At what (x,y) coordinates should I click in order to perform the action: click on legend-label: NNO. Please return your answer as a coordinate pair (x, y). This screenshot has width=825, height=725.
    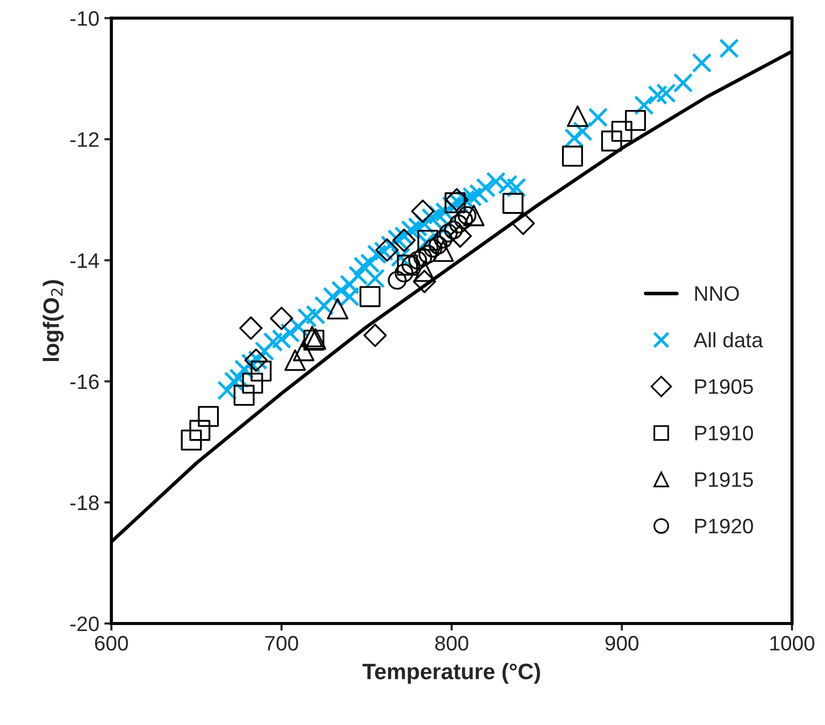
    Looking at the image, I should click on (717, 293).